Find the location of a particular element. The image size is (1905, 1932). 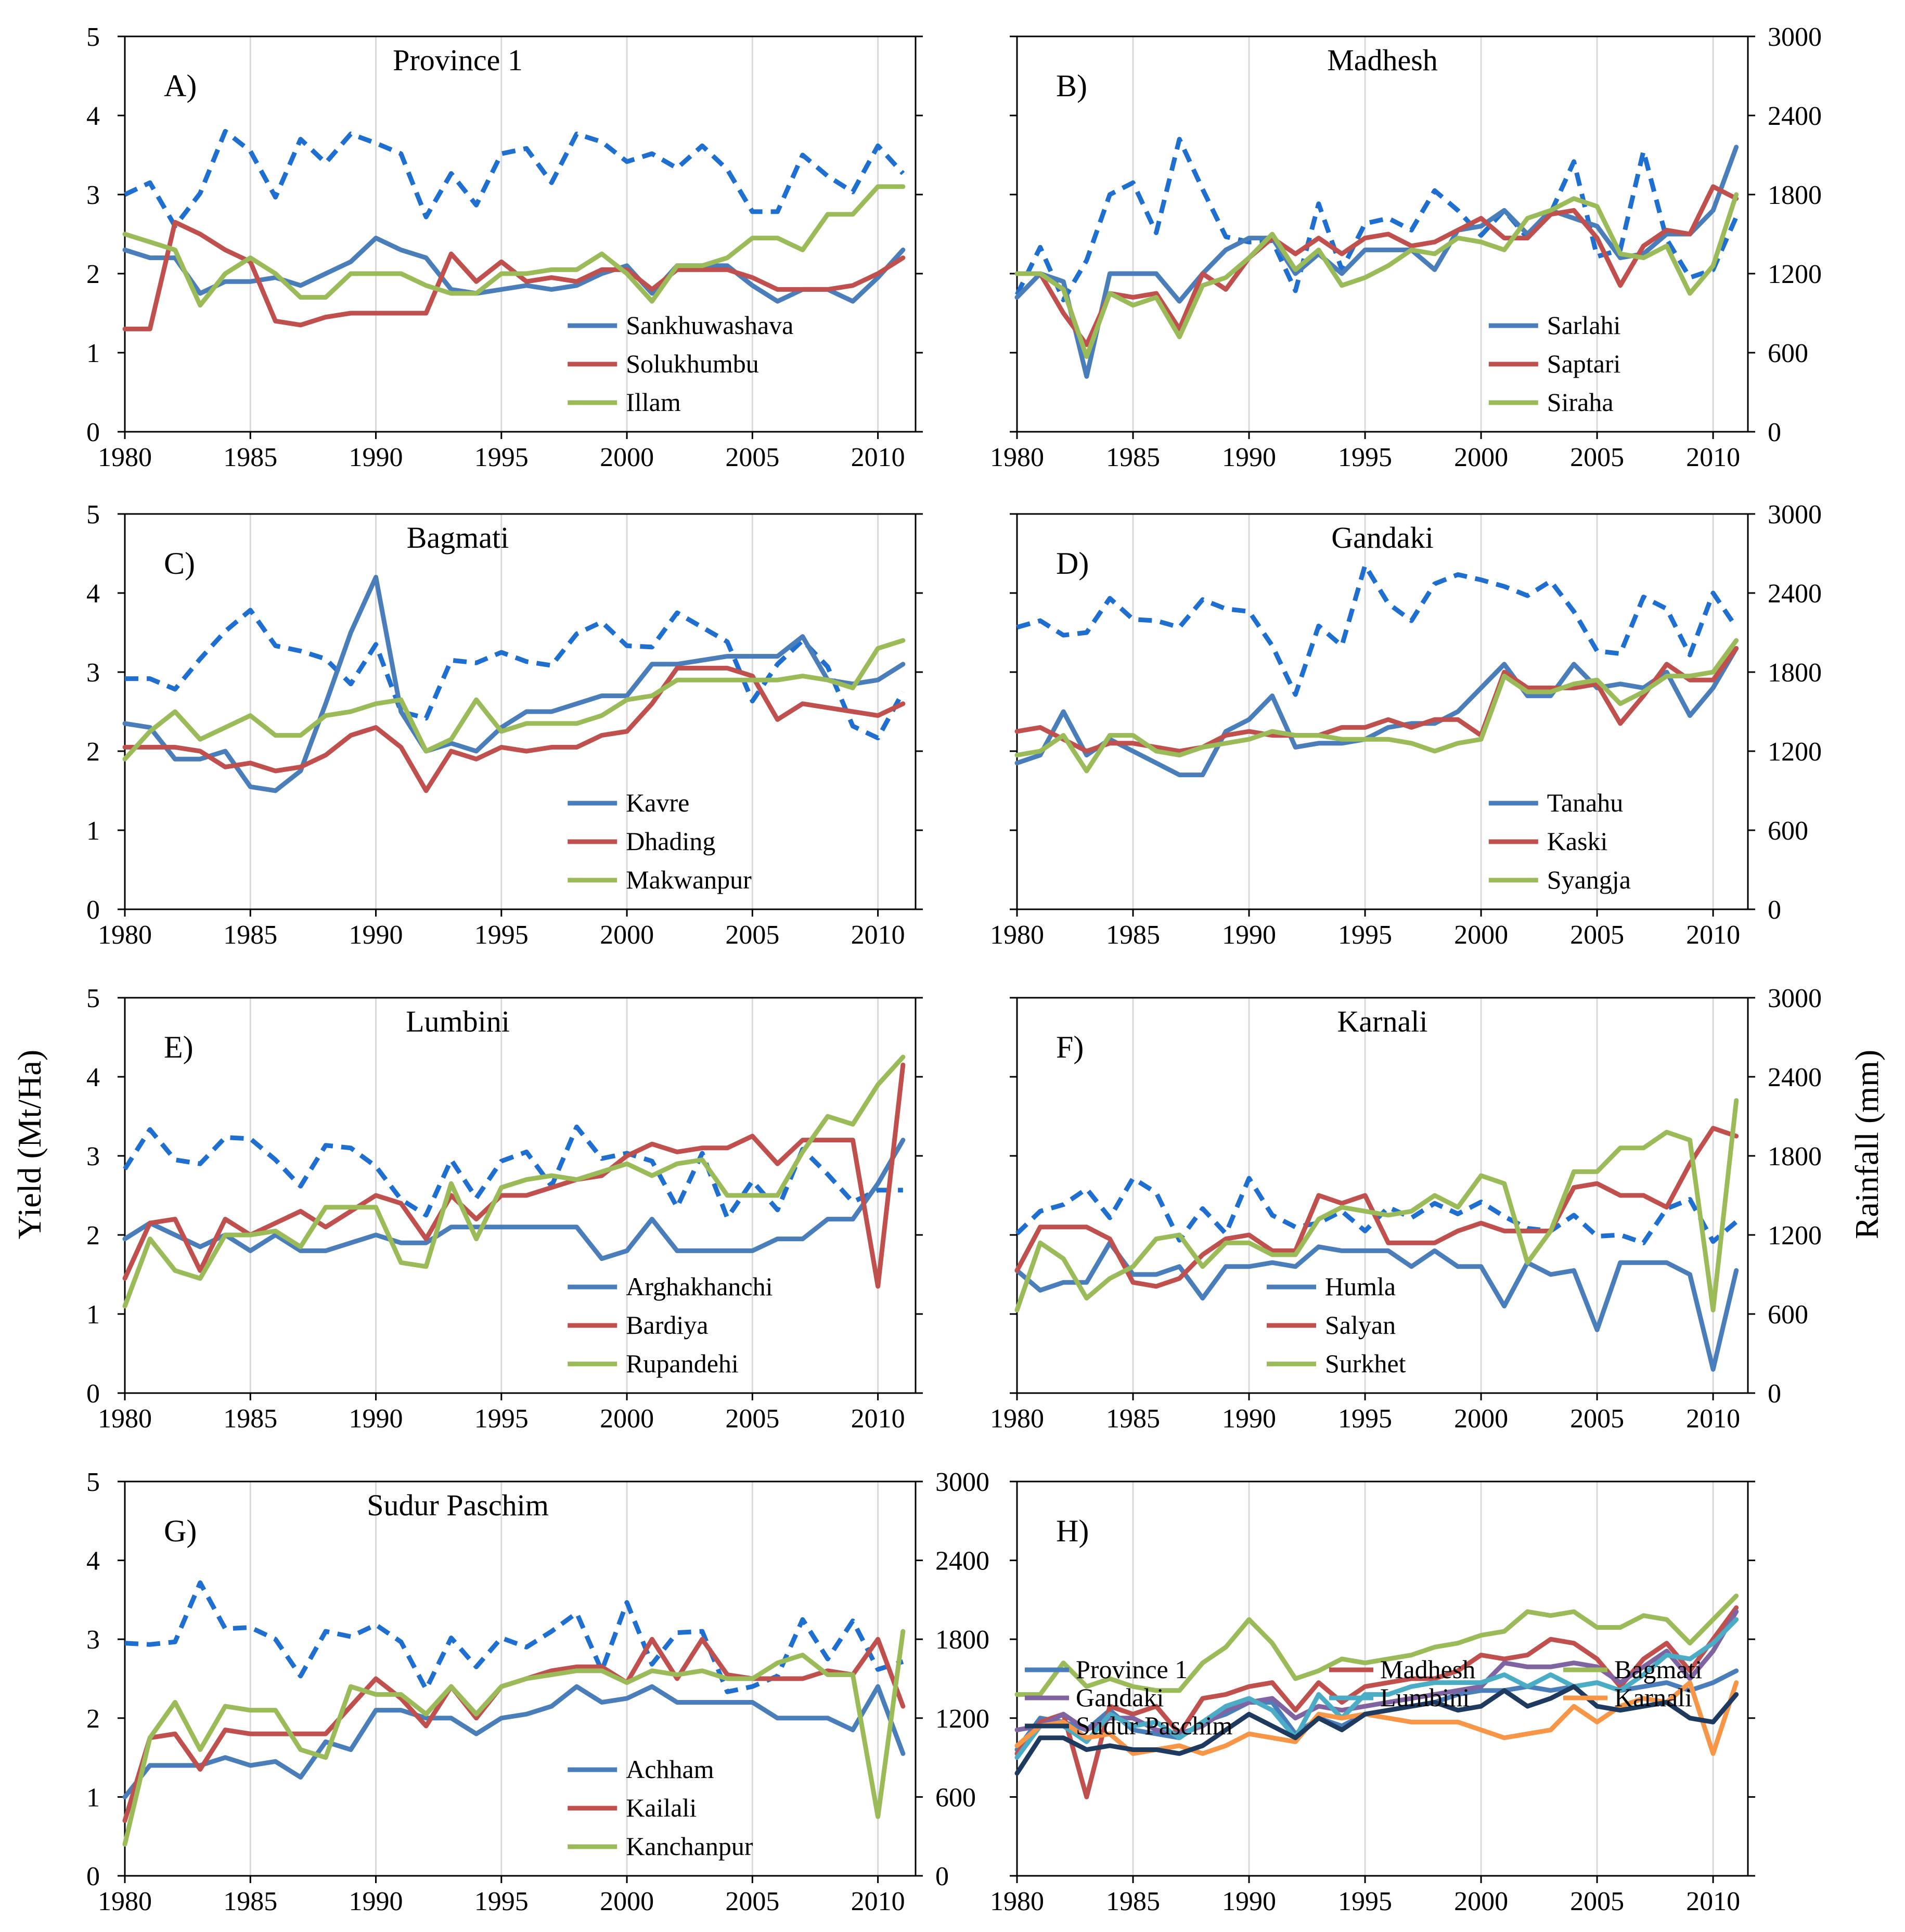

legend: Kavre Dhading Makwanpur is located at coordinates (660, 841).